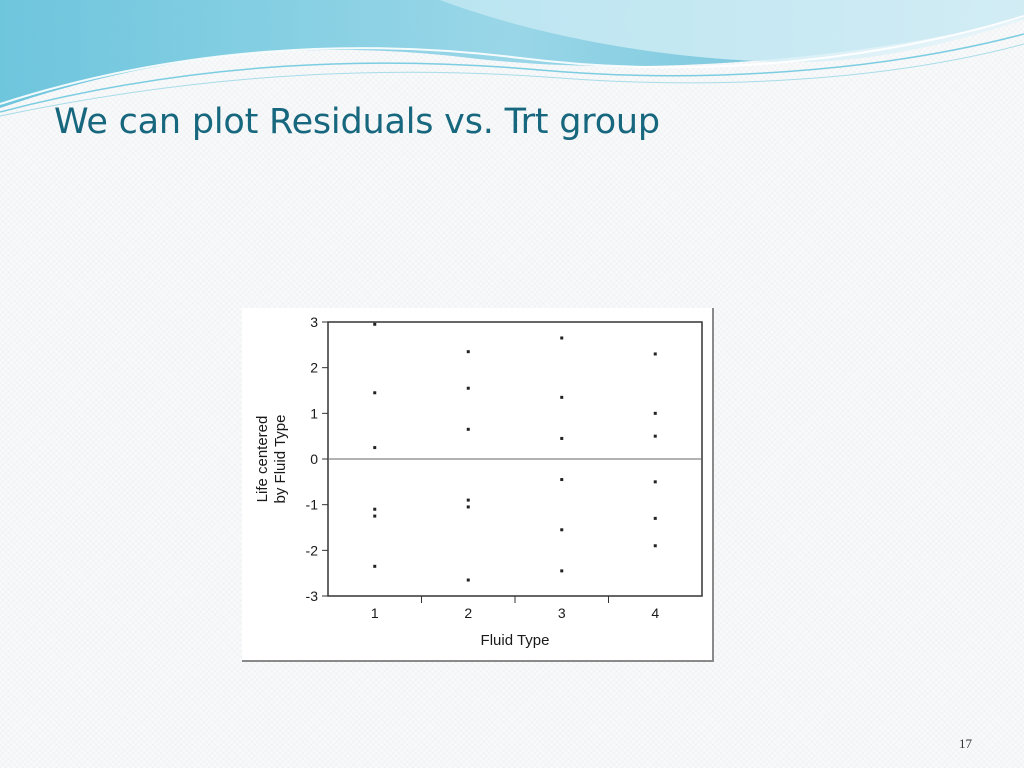 The image size is (1024, 768). I want to click on y-tick-label: -2, so click(312, 550).